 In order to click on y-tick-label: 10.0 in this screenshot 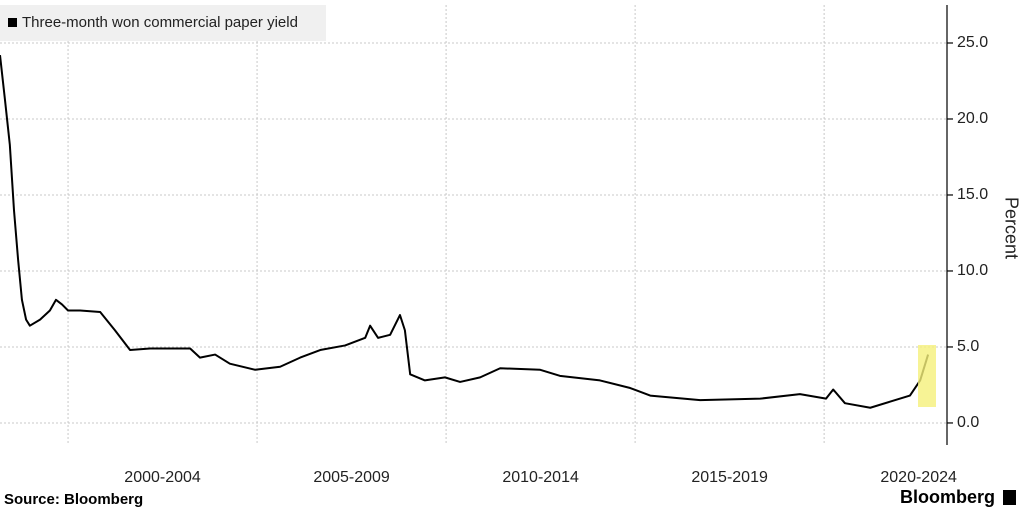, I will do `click(972, 270)`.